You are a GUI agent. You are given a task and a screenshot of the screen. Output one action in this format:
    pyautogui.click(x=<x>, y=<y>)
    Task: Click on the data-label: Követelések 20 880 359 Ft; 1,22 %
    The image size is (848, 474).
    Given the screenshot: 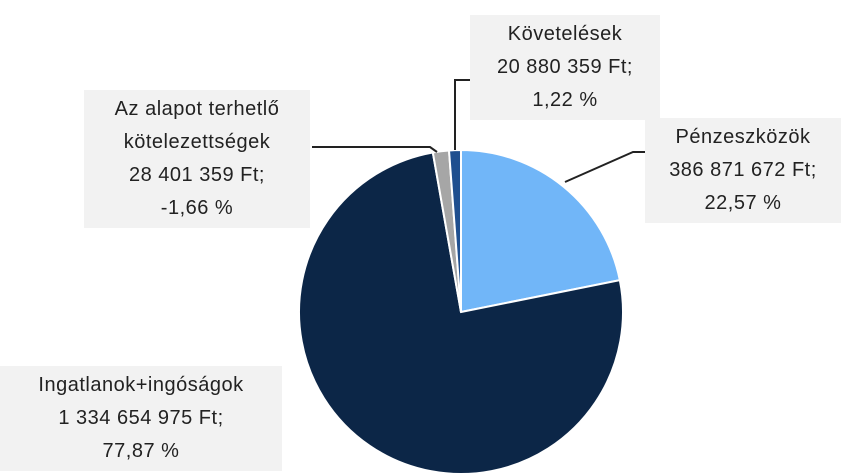 What is the action you would take?
    pyautogui.click(x=565, y=67)
    